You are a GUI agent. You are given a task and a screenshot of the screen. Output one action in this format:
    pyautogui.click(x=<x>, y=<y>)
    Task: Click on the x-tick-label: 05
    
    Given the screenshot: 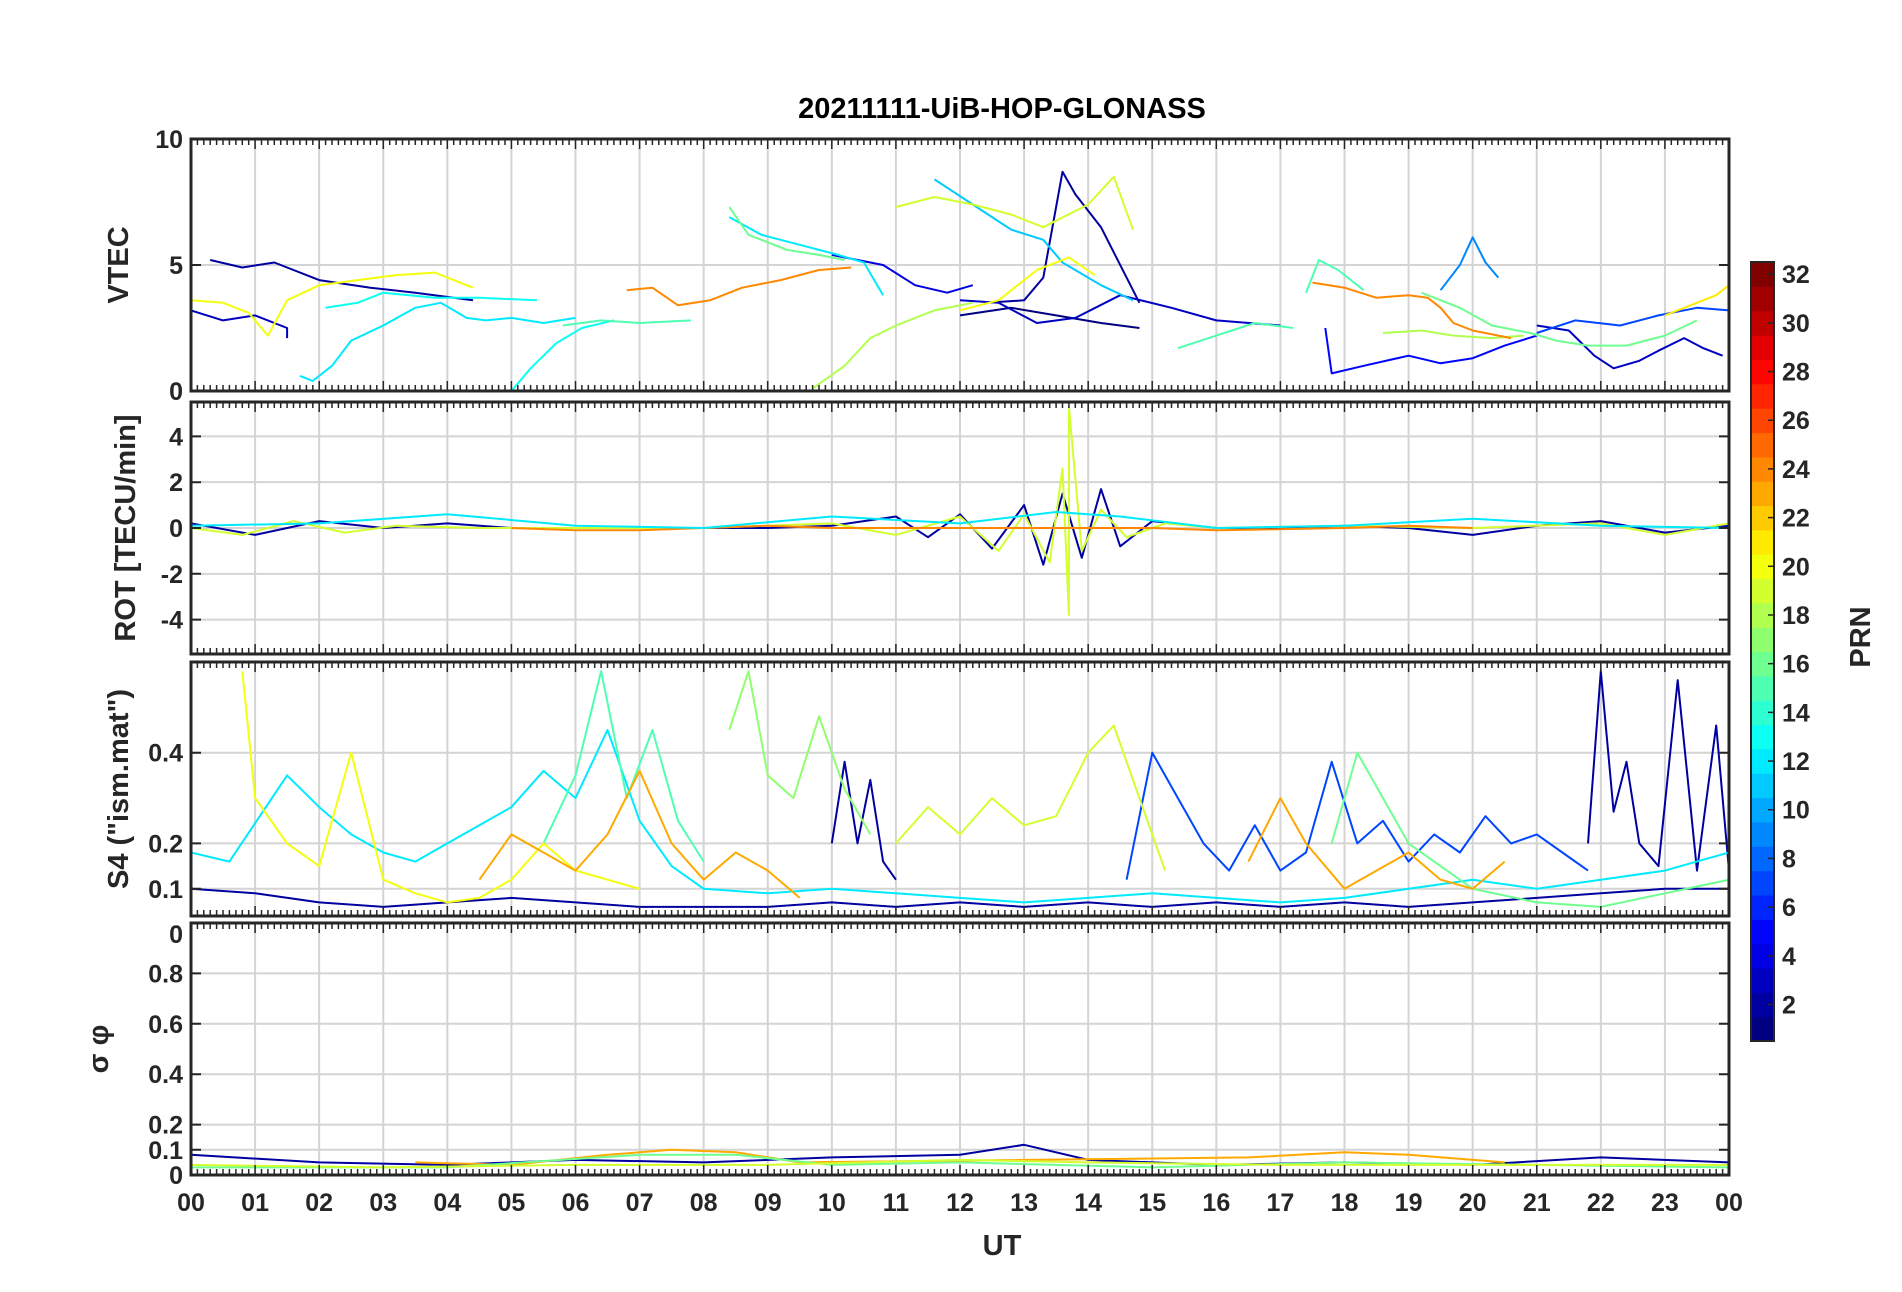 What is the action you would take?
    pyautogui.click(x=512, y=1203)
    